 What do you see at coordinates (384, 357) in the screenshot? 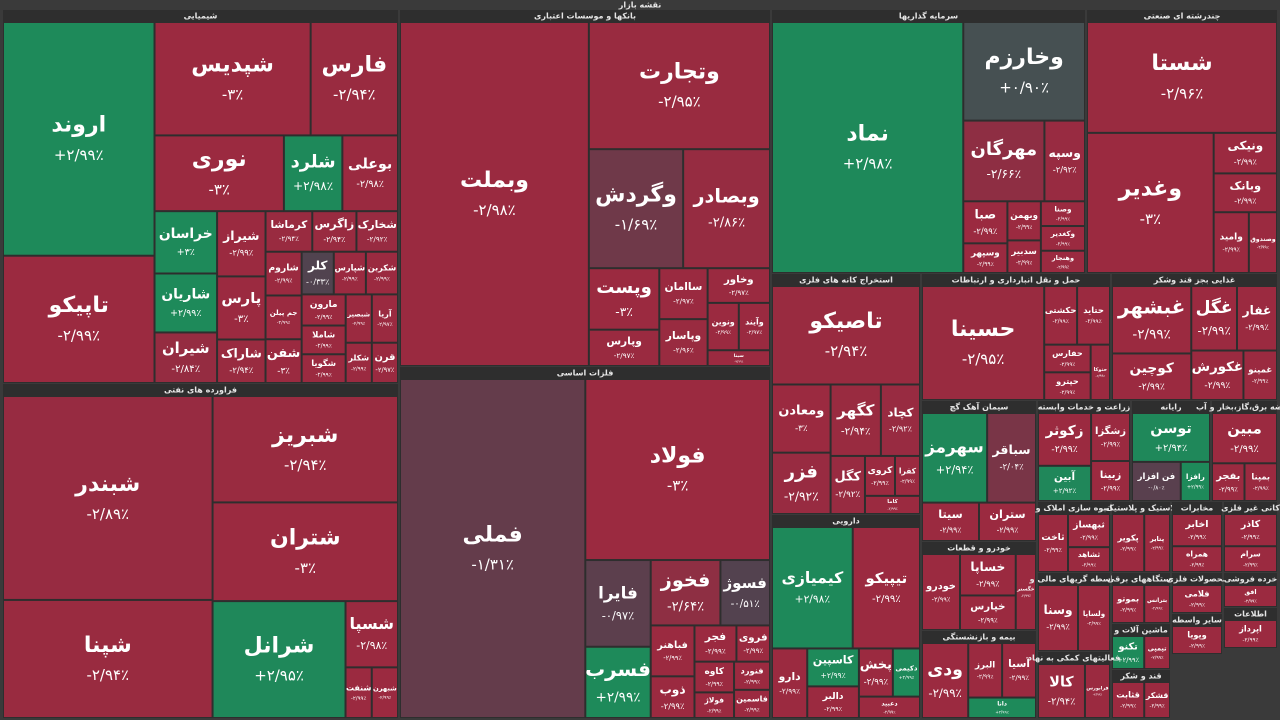
I see `tile-name: قرن` at bounding box center [384, 357].